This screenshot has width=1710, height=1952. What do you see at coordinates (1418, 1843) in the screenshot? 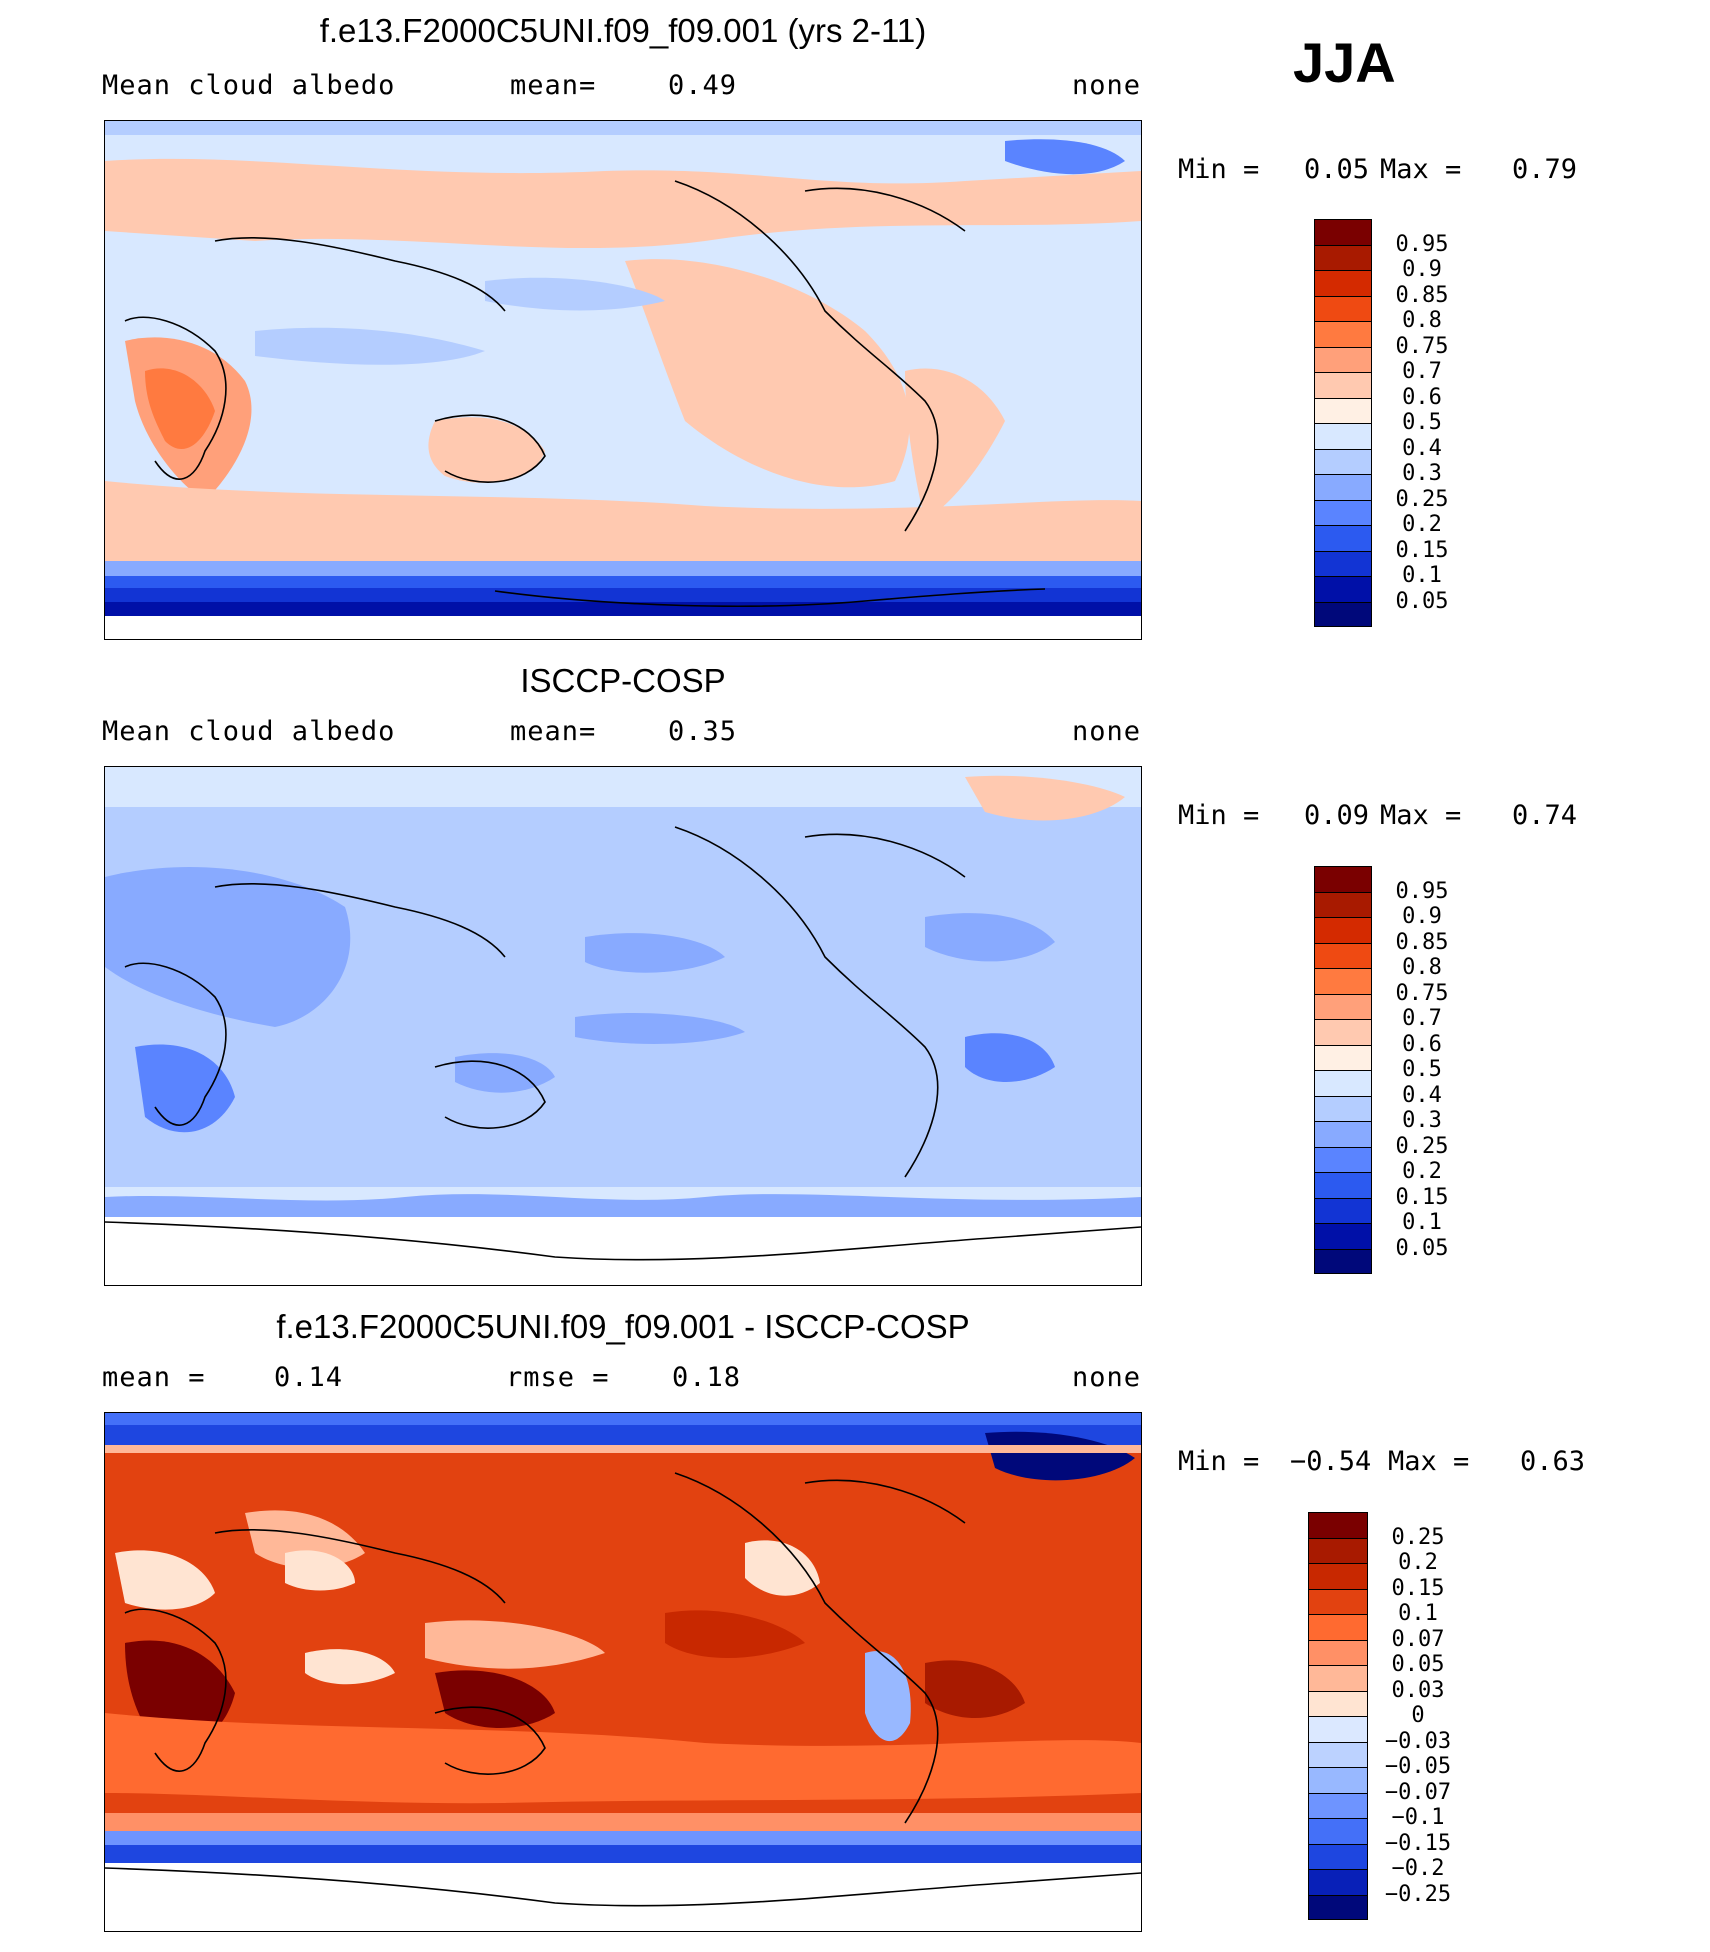
I see `colorbar-tick-label: −0.15` at bounding box center [1418, 1843].